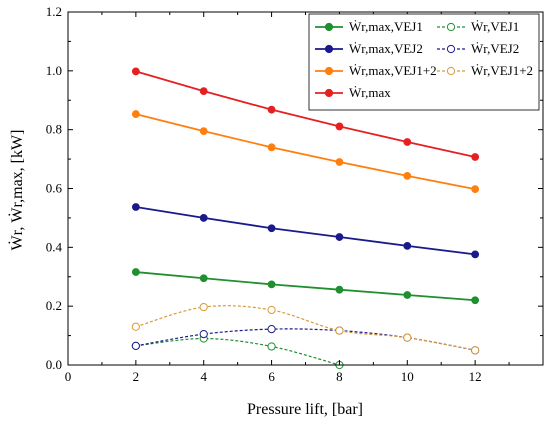 The image size is (550, 425). Describe the element at coordinates (495, 48) in the screenshot. I see `legend-label: Ẇr,VEJ2` at that location.